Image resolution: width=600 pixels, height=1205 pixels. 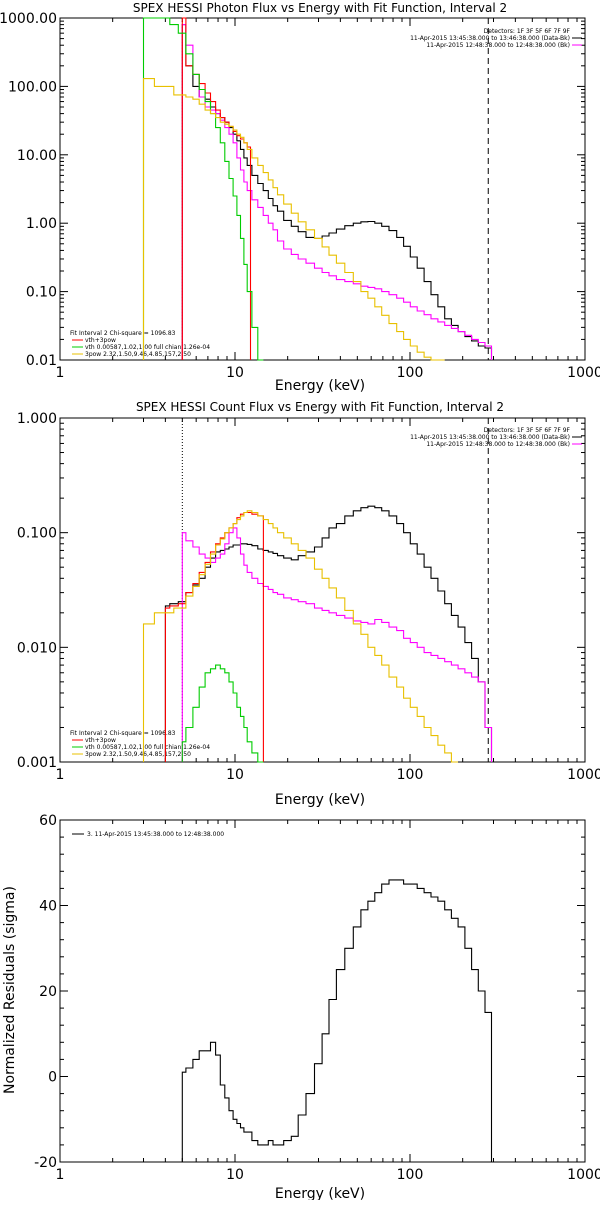 I want to click on photon-flux-legend-right-line: Detectors: 1F 3F 5F 6F 7F 9F, so click(x=527, y=31).